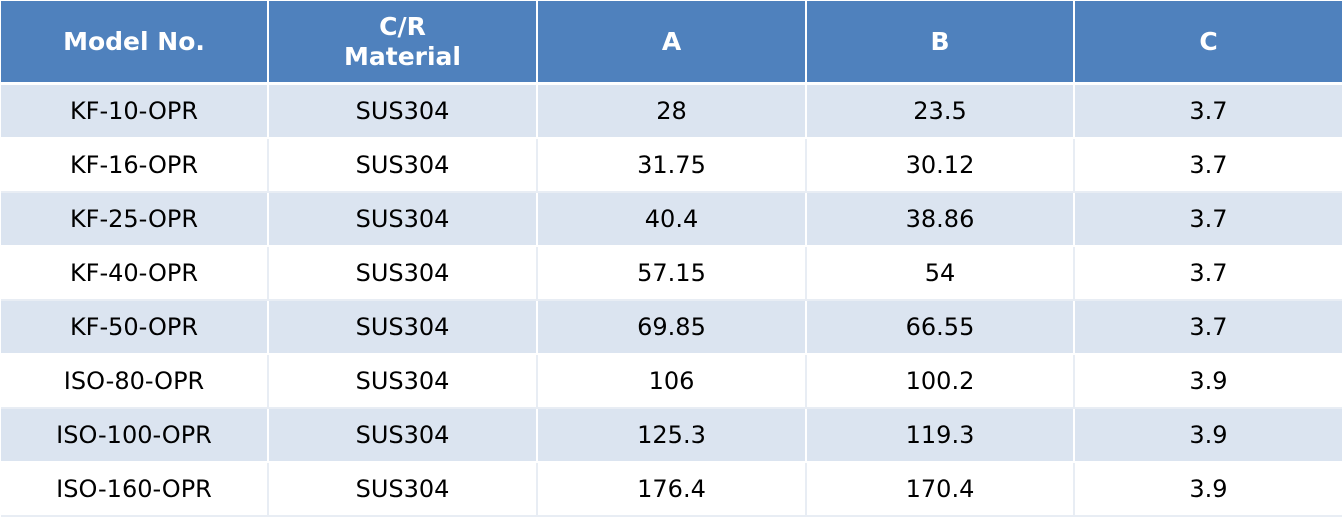 Image resolution: width=1344 pixels, height=518 pixels. I want to click on cell-model-no: KF-25-OPR, so click(135, 219).